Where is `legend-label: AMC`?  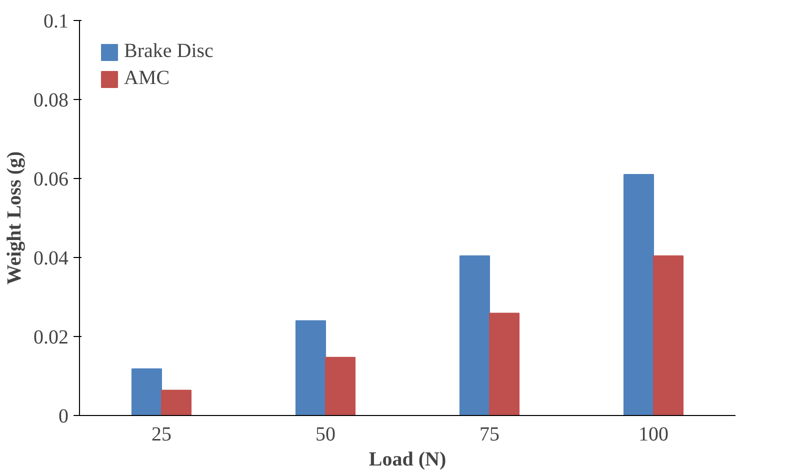 legend-label: AMC is located at coordinates (147, 78).